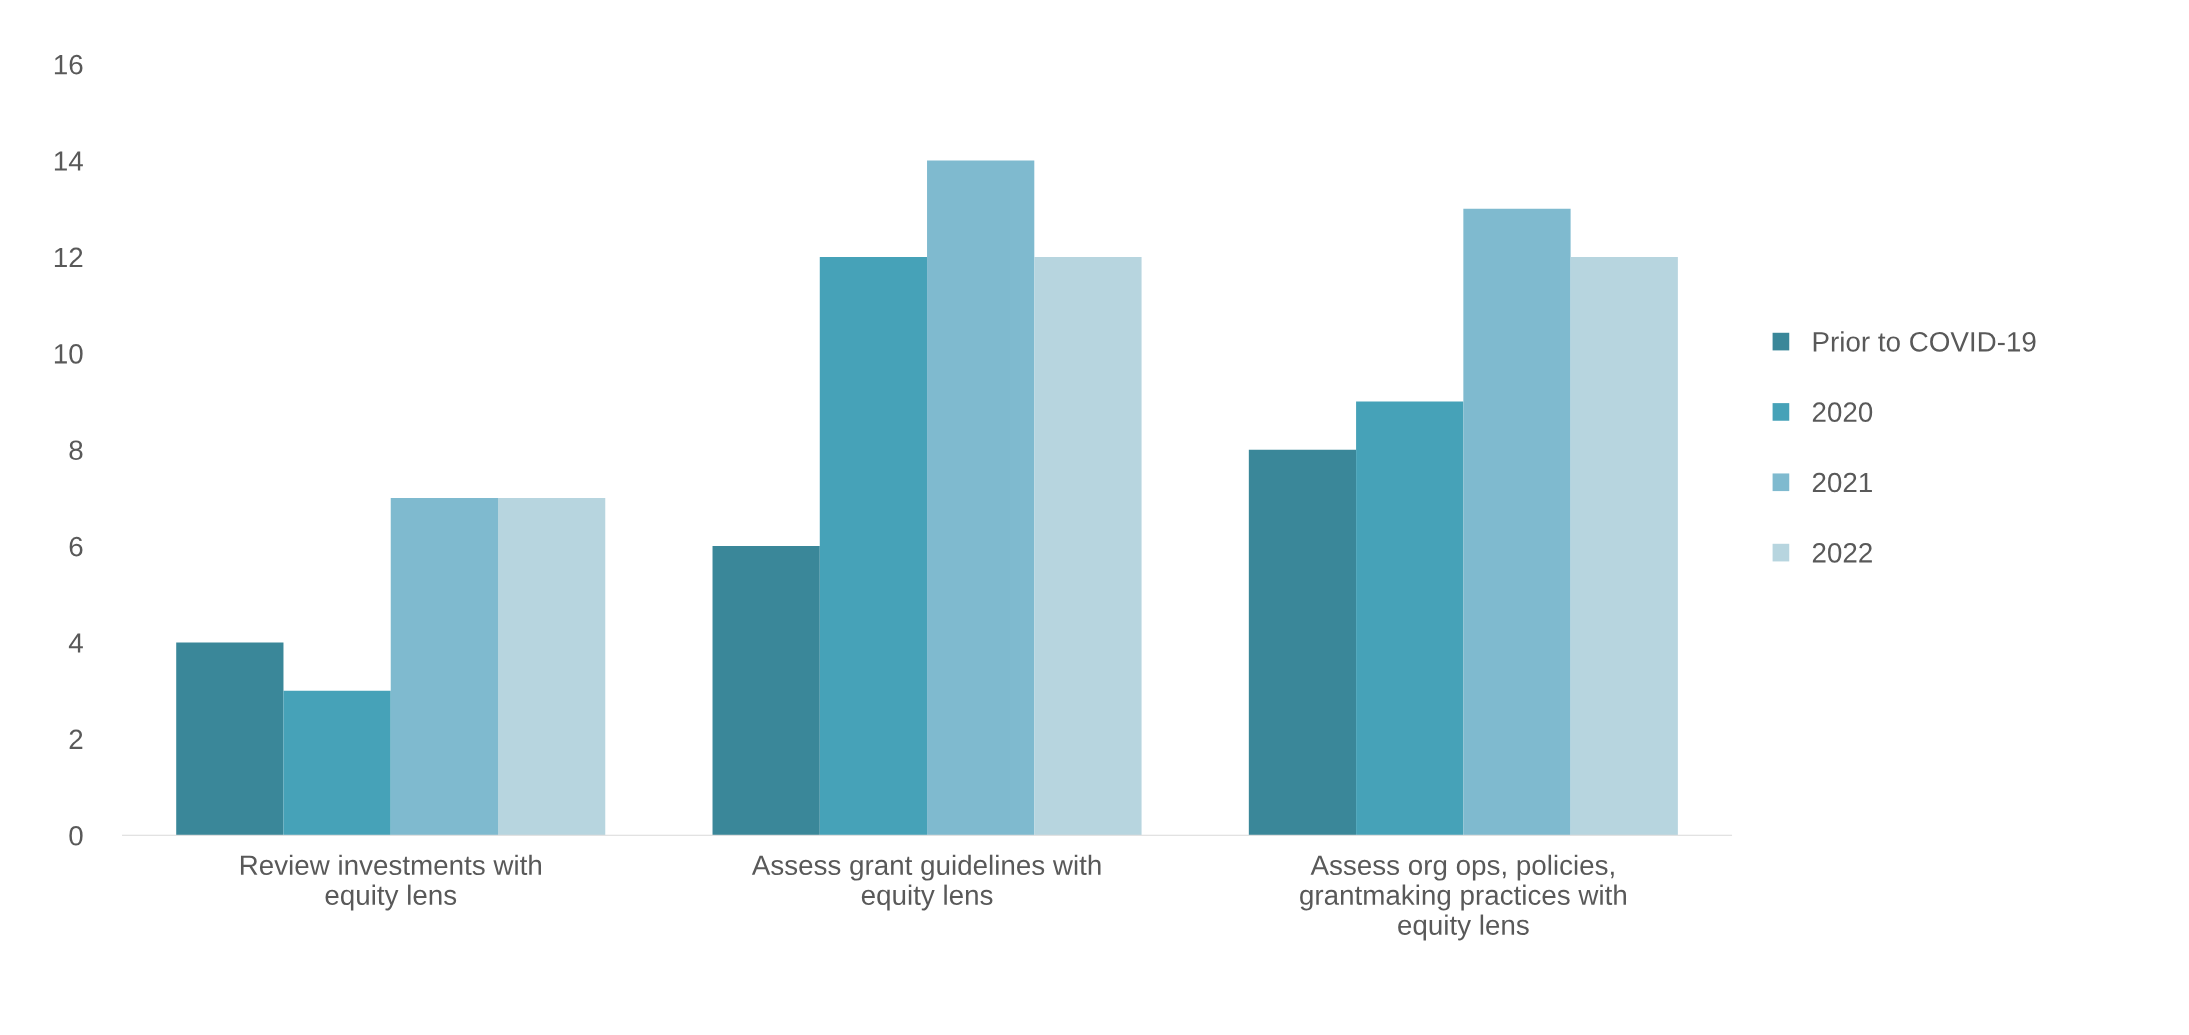 This screenshot has height=1035, width=2189. What do you see at coordinates (1463, 897) in the screenshot?
I see `x-tick-label: Assess org ops, policies, grantmaking practices with equity lens` at bounding box center [1463, 897].